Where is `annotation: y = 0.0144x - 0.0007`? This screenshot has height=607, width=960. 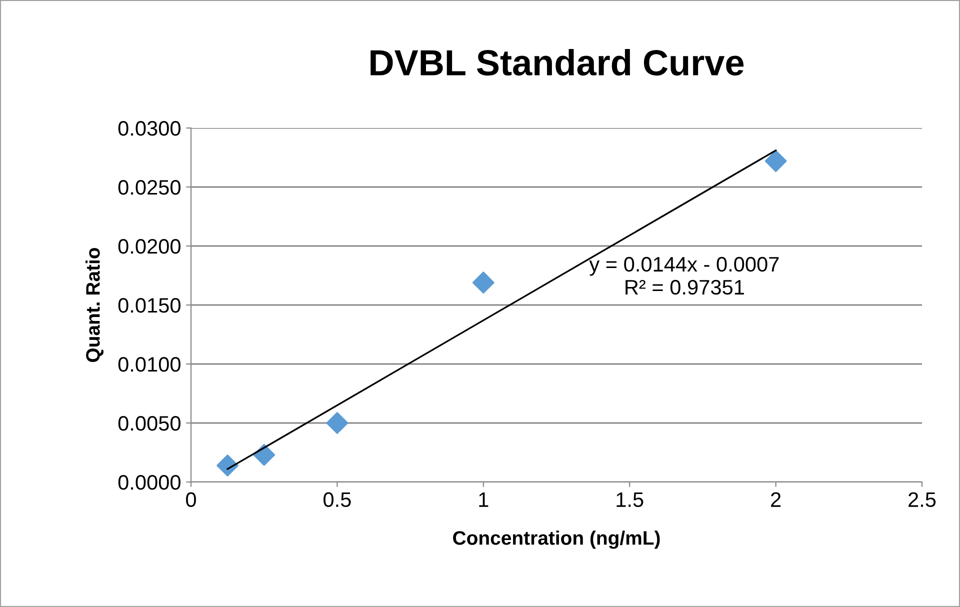 annotation: y = 0.0144x - 0.0007 is located at coordinates (684, 266).